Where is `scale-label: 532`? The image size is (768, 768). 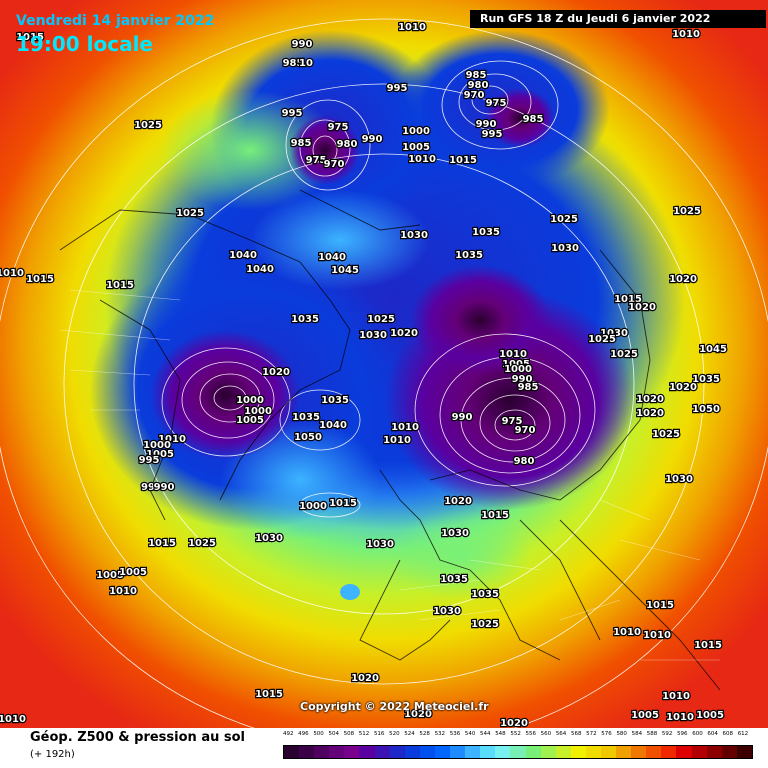
scale-label: 532 is located at coordinates (440, 734).